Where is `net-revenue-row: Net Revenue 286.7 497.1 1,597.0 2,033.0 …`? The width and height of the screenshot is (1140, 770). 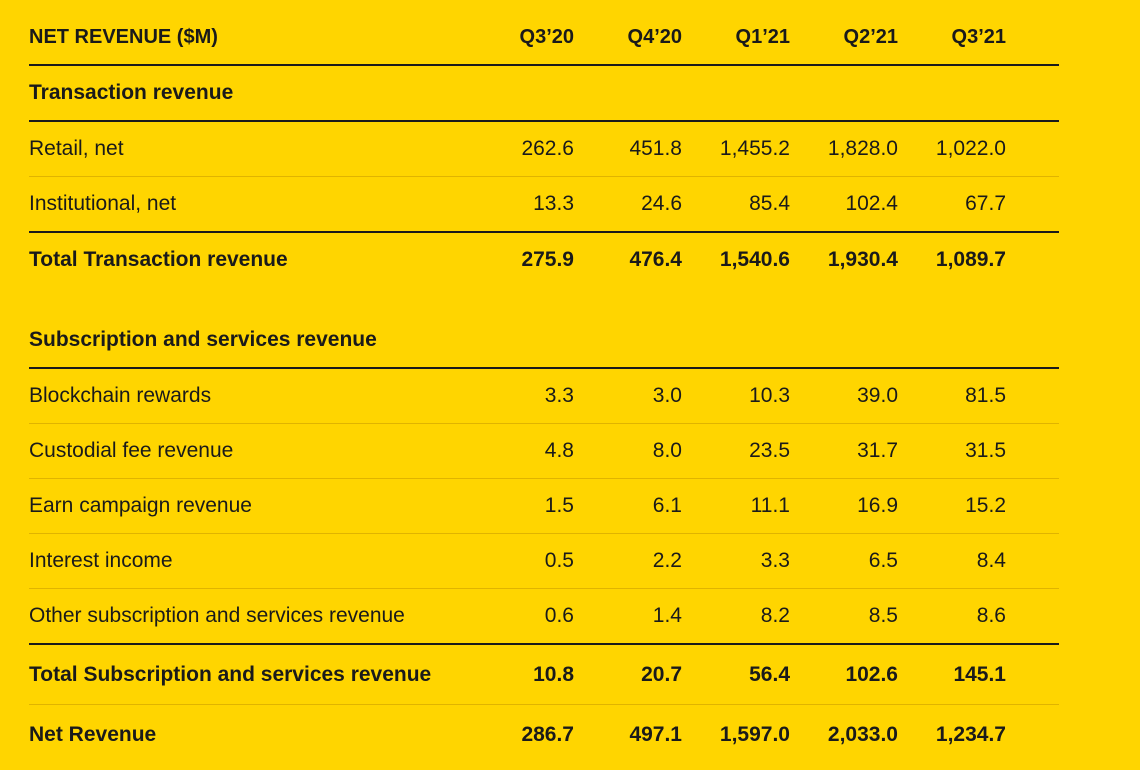
net-revenue-row: Net Revenue 286.7 497.1 1,597.0 2,033.0 … is located at coordinates (544, 734).